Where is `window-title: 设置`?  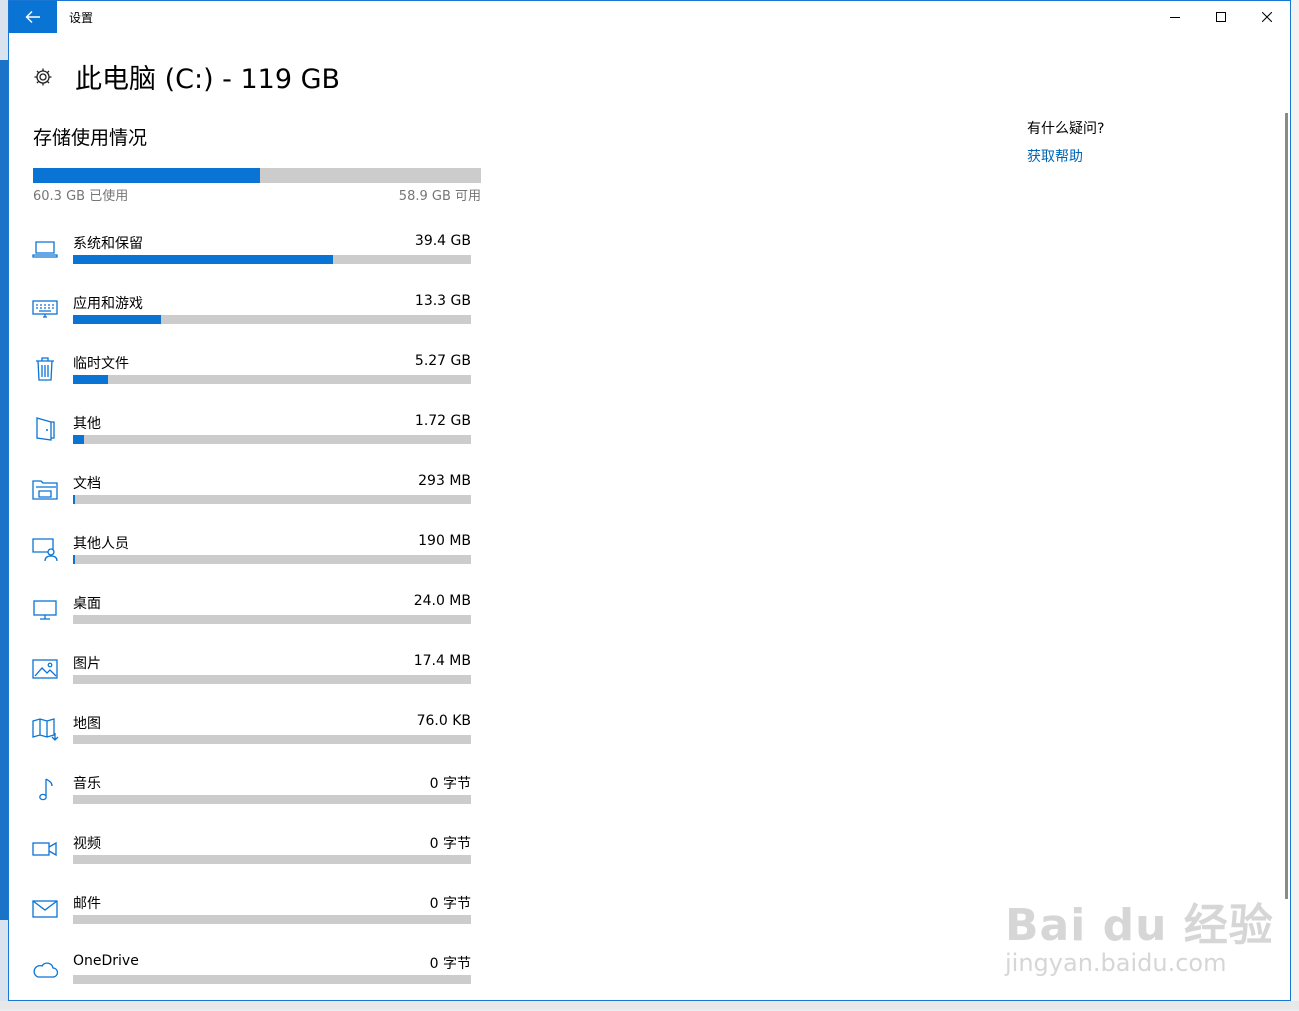 window-title: 设置 is located at coordinates (81, 18).